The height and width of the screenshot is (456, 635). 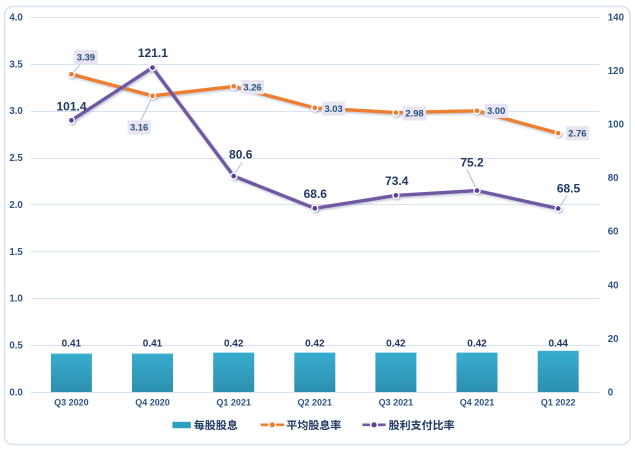 I want to click on svg-text: 4.0, so click(x=15, y=17).